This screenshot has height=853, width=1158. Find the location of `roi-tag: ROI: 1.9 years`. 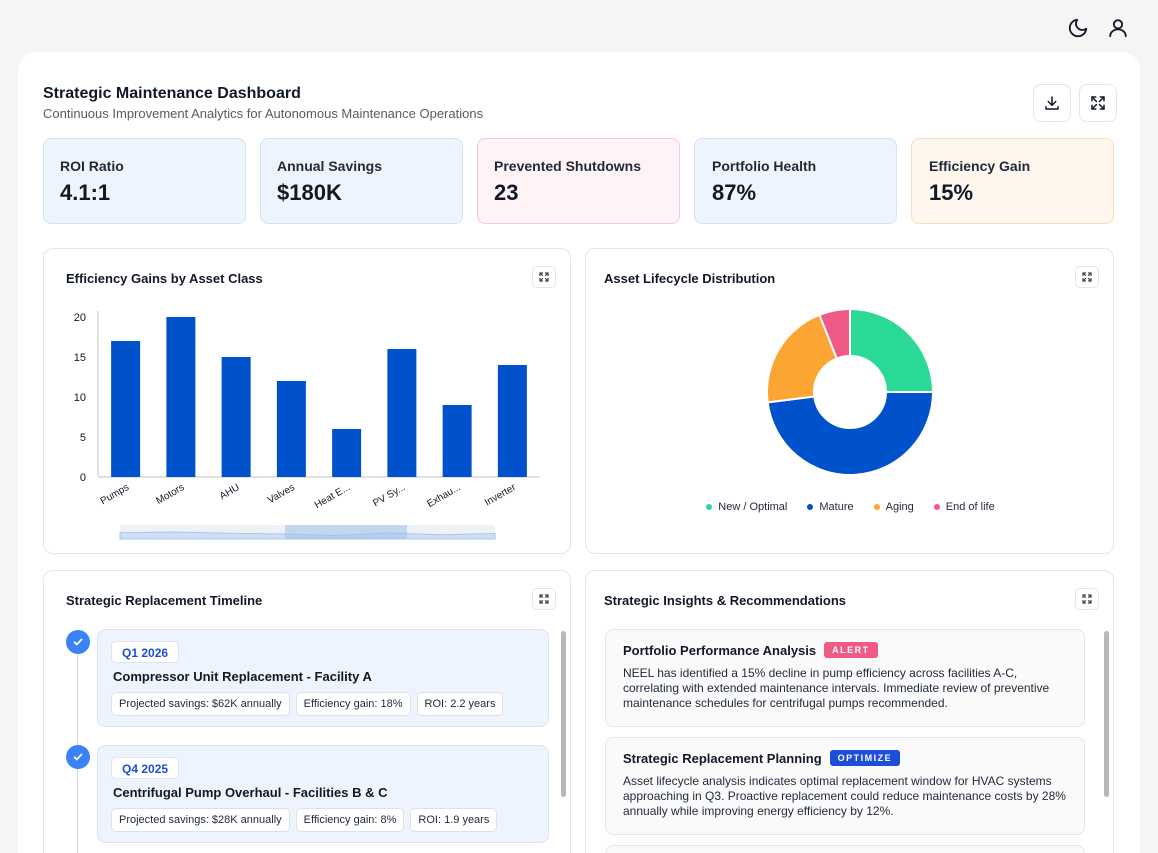

roi-tag: ROI: 1.9 years is located at coordinates (454, 820).